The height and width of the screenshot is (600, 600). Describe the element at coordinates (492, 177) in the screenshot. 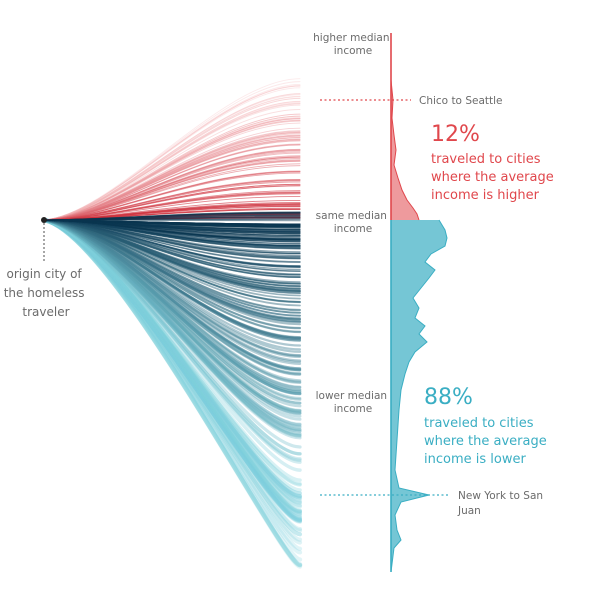

I see `higher-caption-line-2: where the average` at that location.